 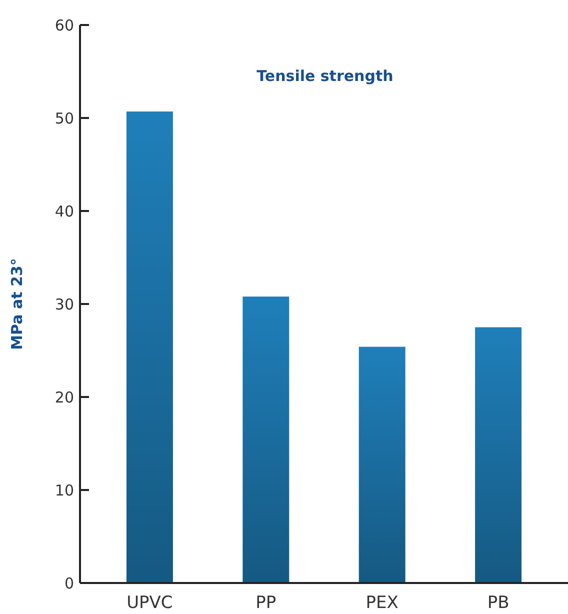 What do you see at coordinates (69, 583) in the screenshot?
I see `y-tick-label: 0` at bounding box center [69, 583].